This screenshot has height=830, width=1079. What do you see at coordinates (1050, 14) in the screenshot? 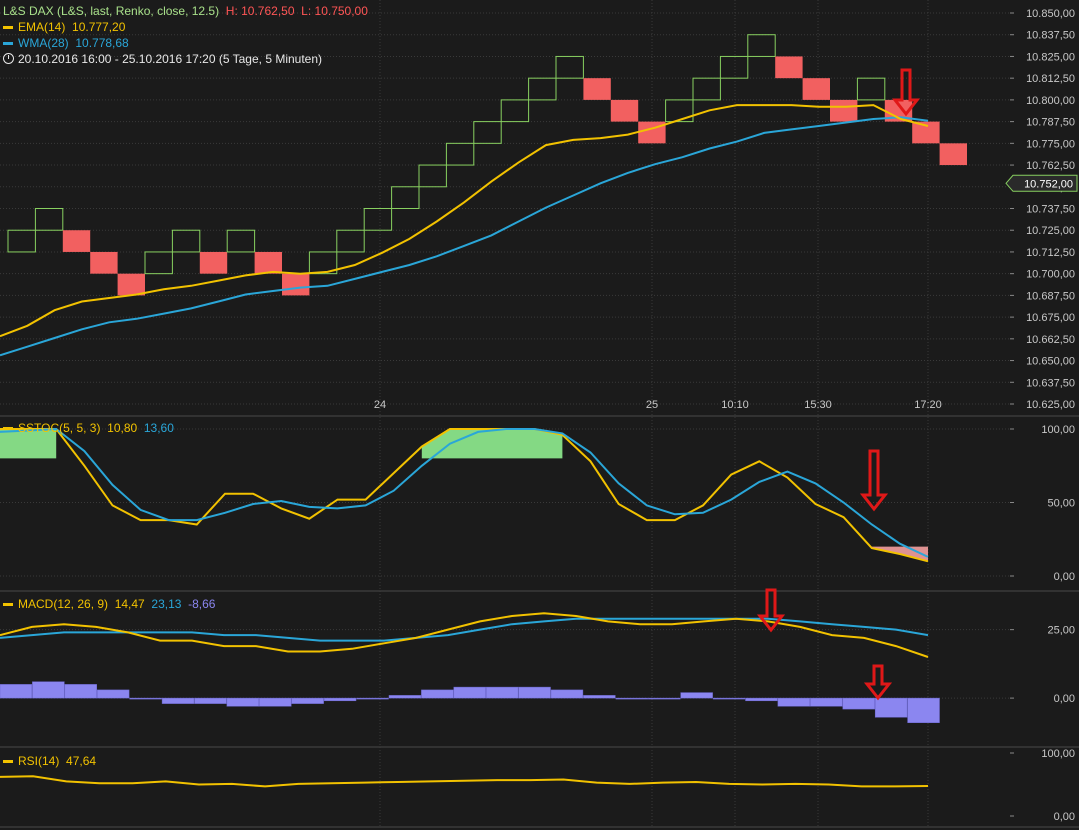
I see `price-tick-label: 10.850,00` at bounding box center [1050, 14].